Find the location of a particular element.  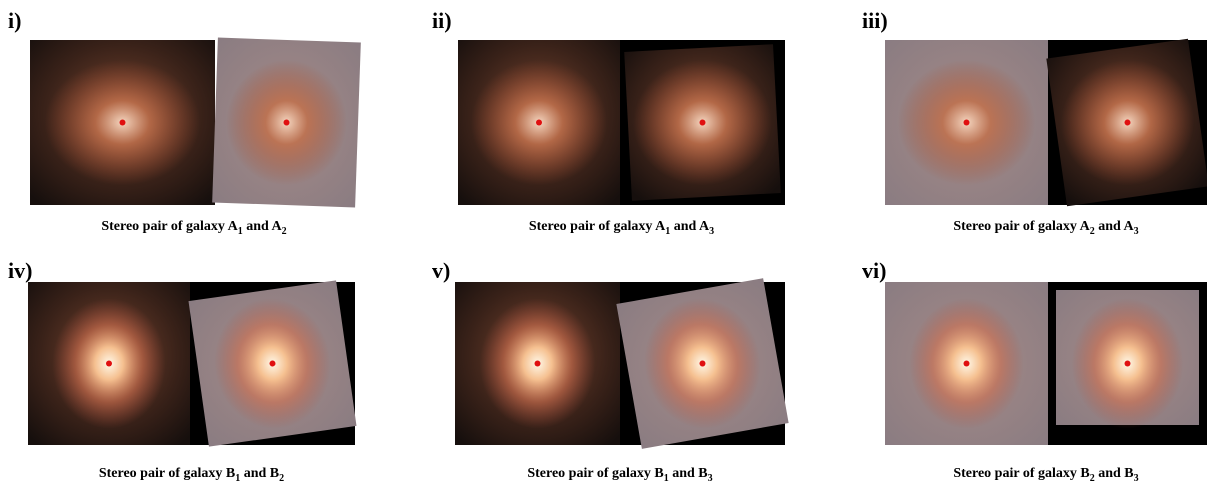

caption: Stereo pair of galaxy A2 and A3 is located at coordinates (1045, 228).